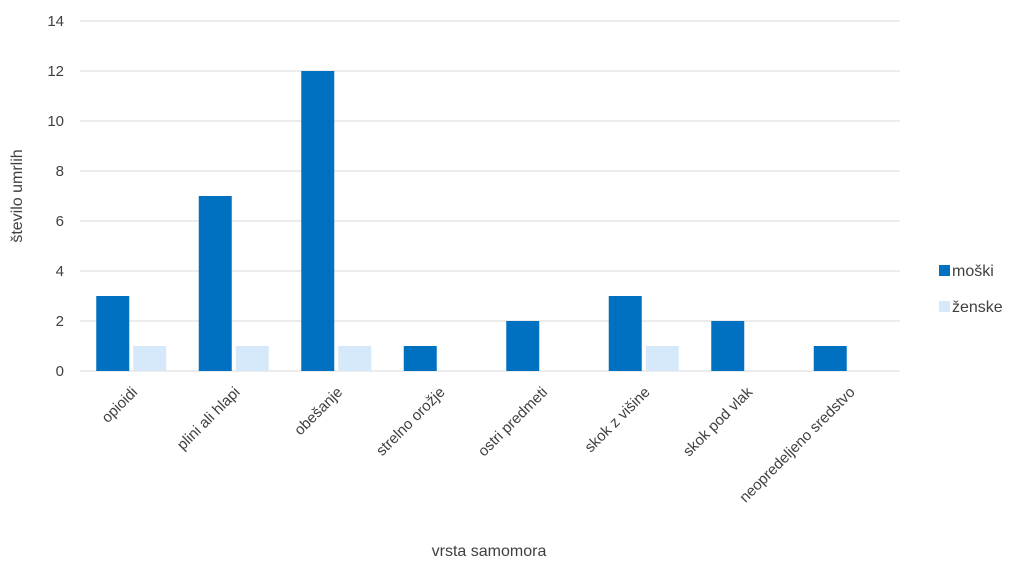 This screenshot has width=1014, height=563. I want to click on y-tick-label: 8, so click(60, 171).